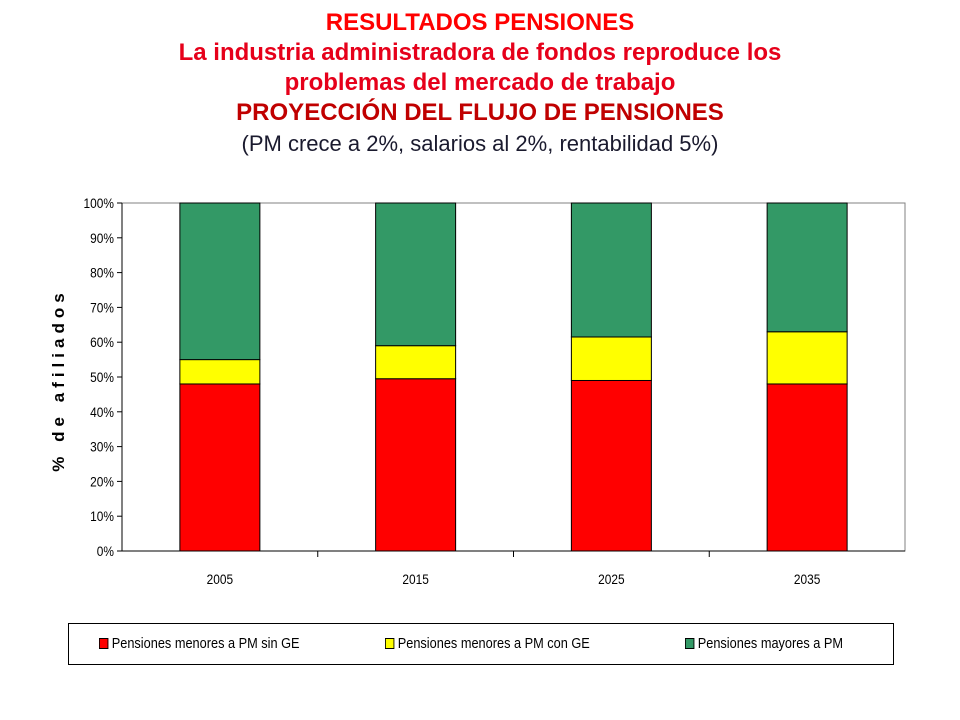 This screenshot has width=960, height=720. Describe the element at coordinates (220, 467) in the screenshot. I see `bar-sin-ge-2005` at that location.